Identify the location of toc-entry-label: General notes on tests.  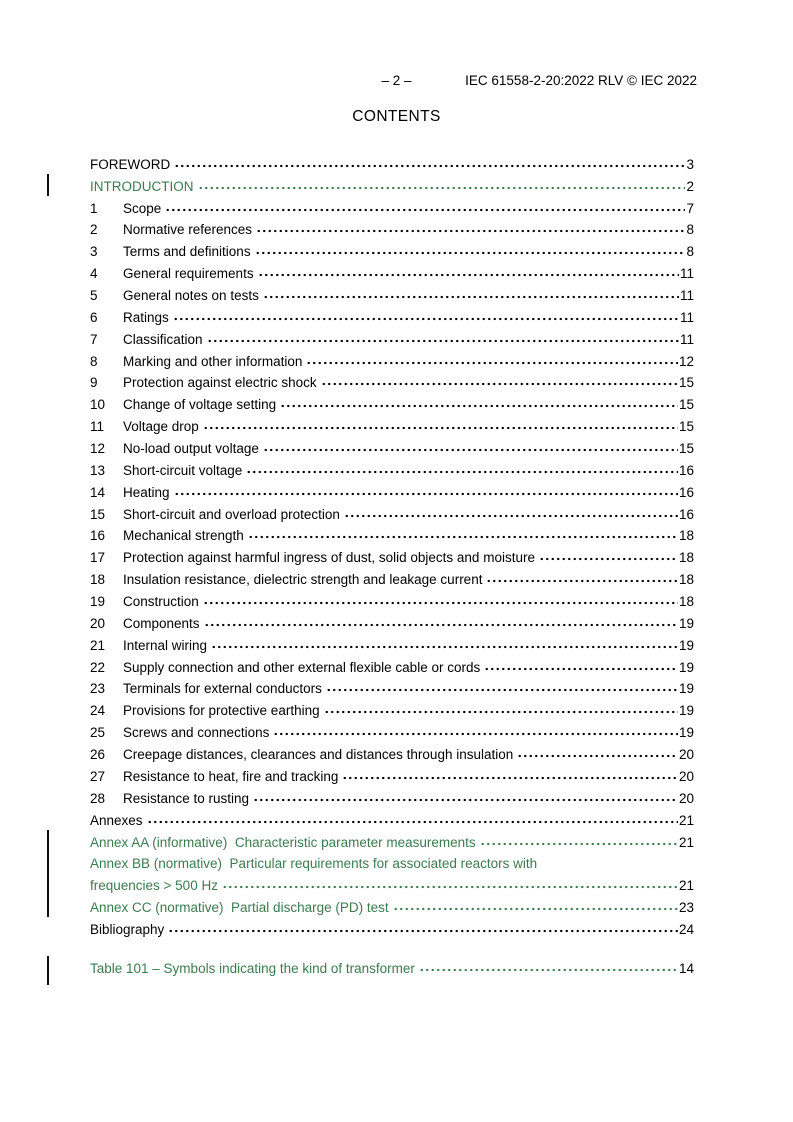
(191, 296).